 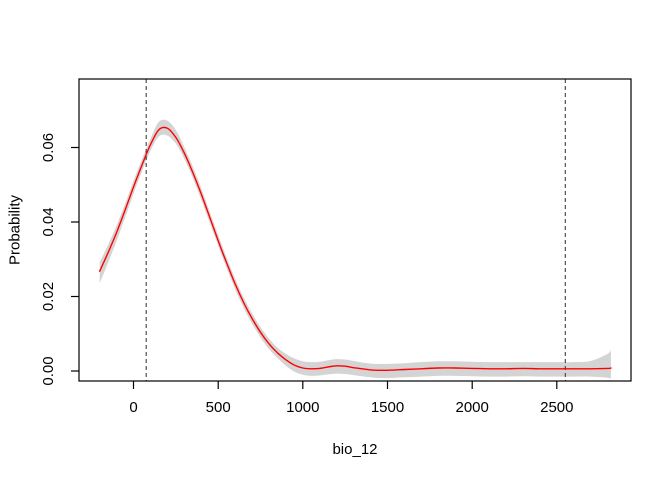 I want to click on y-axis-title: Probability, so click(x=15, y=230).